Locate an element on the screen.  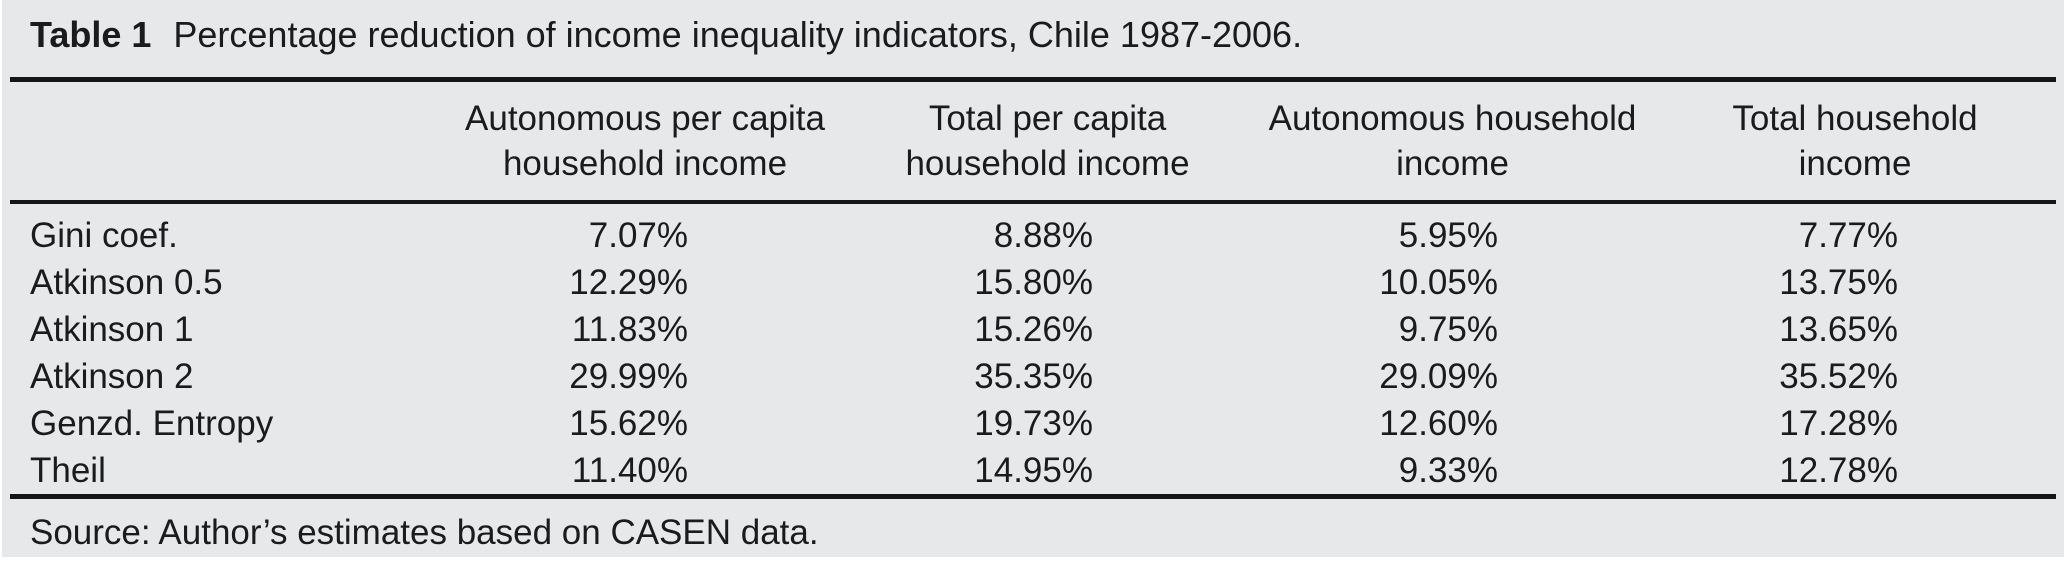
value-cell: 17.28% is located at coordinates (1838, 423).